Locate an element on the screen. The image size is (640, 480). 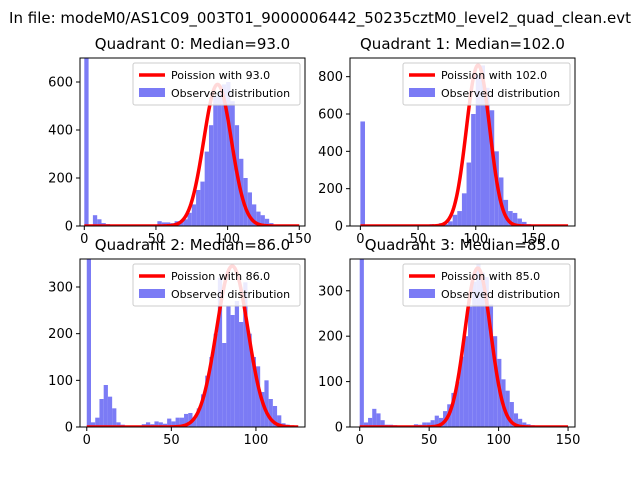
legend: Poission with 86.0 Observed distribution is located at coordinates (216, 285).